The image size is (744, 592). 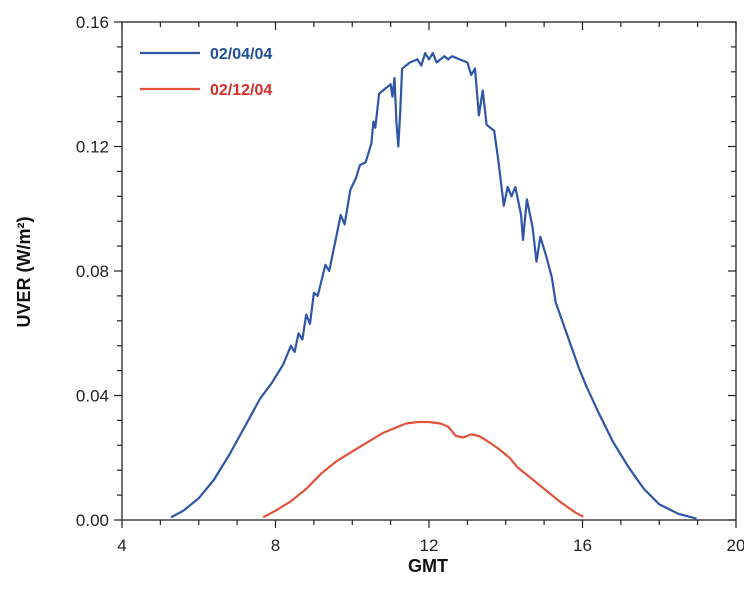 I want to click on y-tick-label: 0.04, so click(x=92, y=396).